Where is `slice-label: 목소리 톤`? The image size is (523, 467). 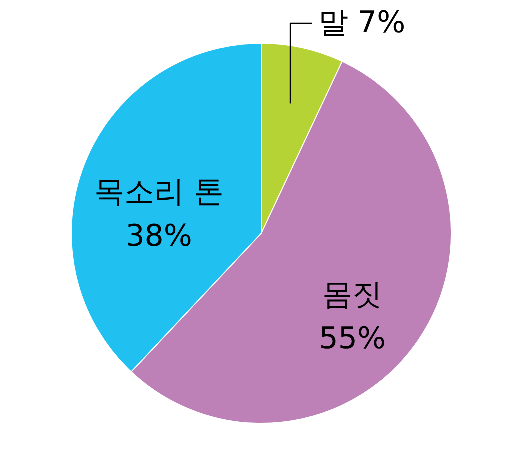
slice-label: 목소리 톤 is located at coordinates (159, 192).